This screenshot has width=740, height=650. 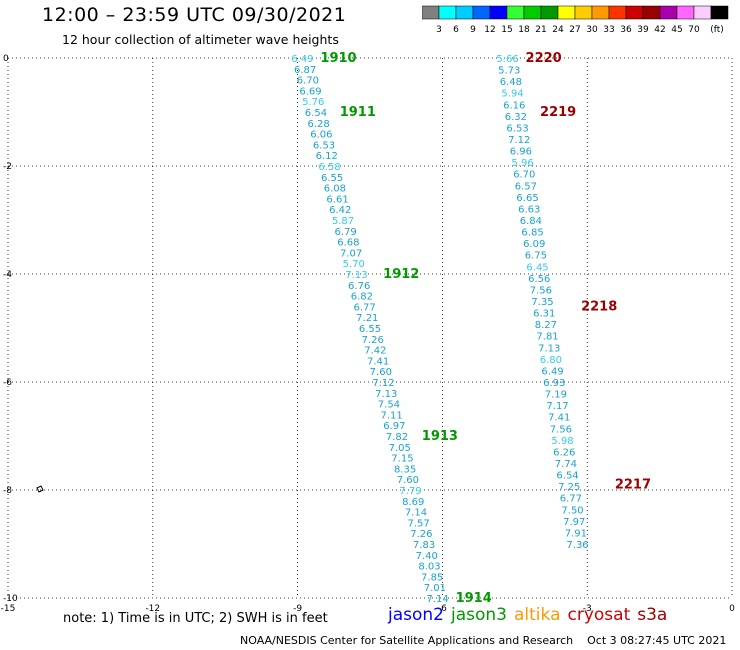 What do you see at coordinates (419, 523) in the screenshot?
I see `wave-height-value: 7.57` at bounding box center [419, 523].